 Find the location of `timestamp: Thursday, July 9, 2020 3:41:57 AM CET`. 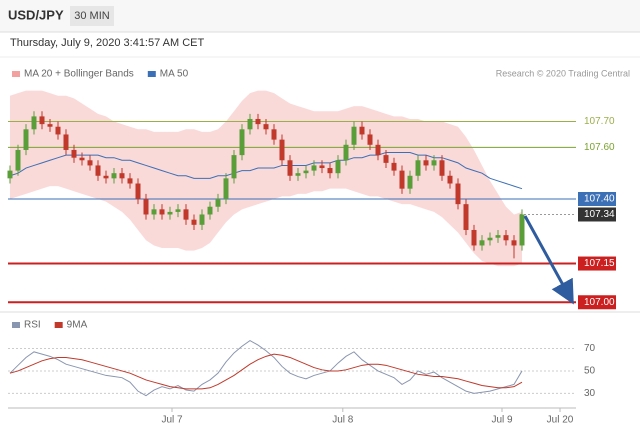

timestamp: Thursday, July 9, 2020 3:41:57 AM CET is located at coordinates (107, 43).